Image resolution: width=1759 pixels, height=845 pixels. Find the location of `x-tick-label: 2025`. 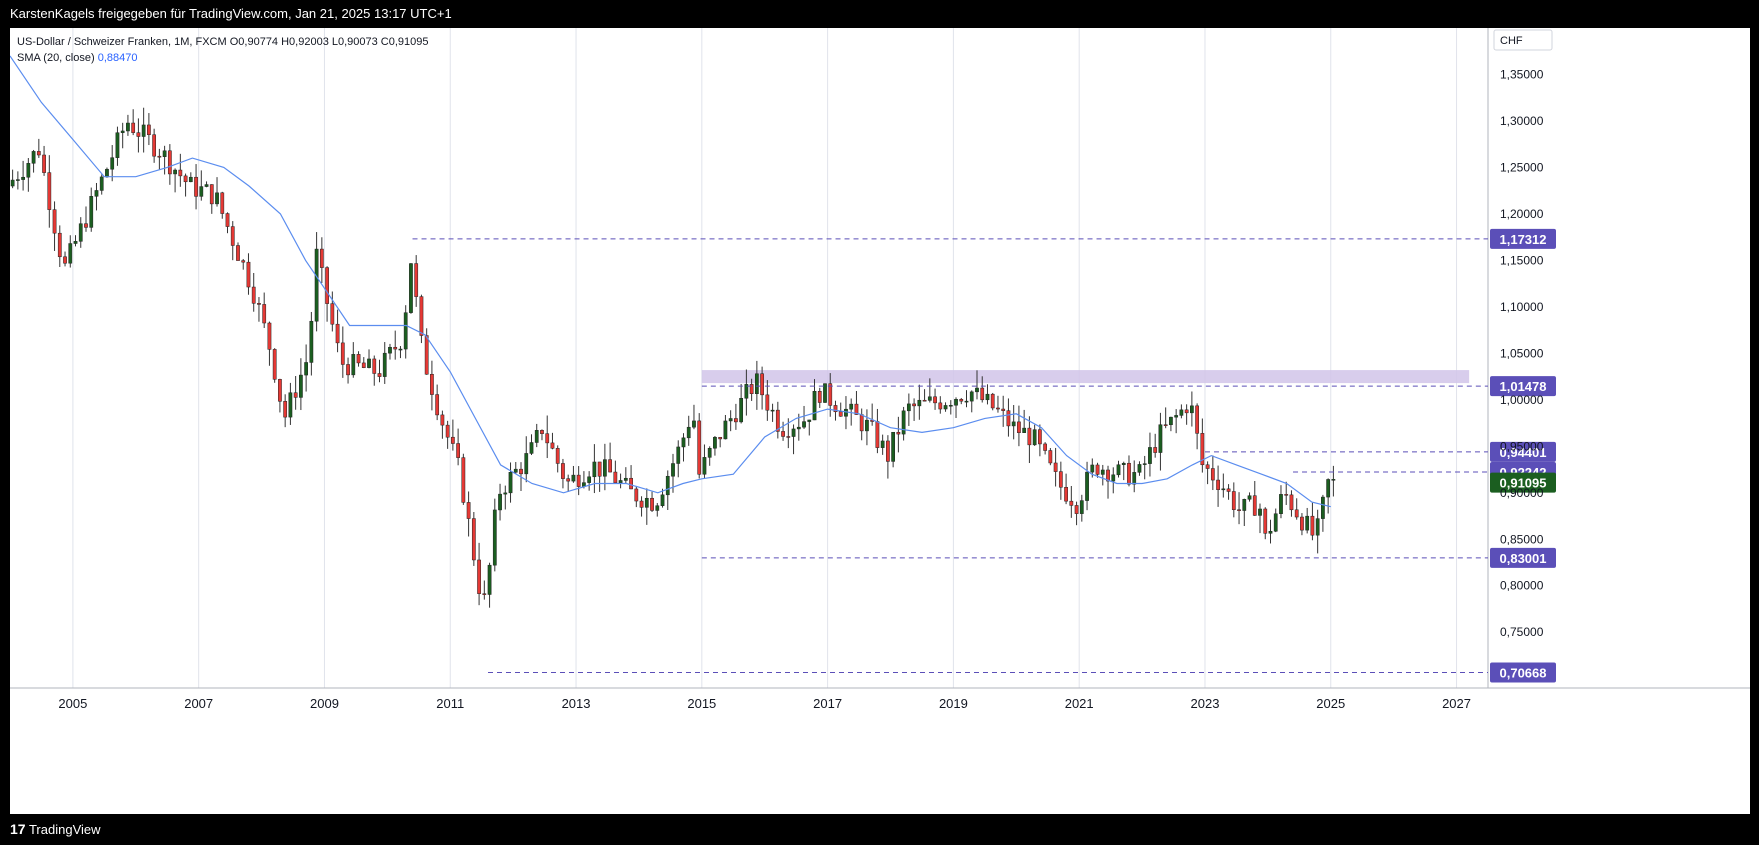

x-tick-label: 2025 is located at coordinates (1330, 703).